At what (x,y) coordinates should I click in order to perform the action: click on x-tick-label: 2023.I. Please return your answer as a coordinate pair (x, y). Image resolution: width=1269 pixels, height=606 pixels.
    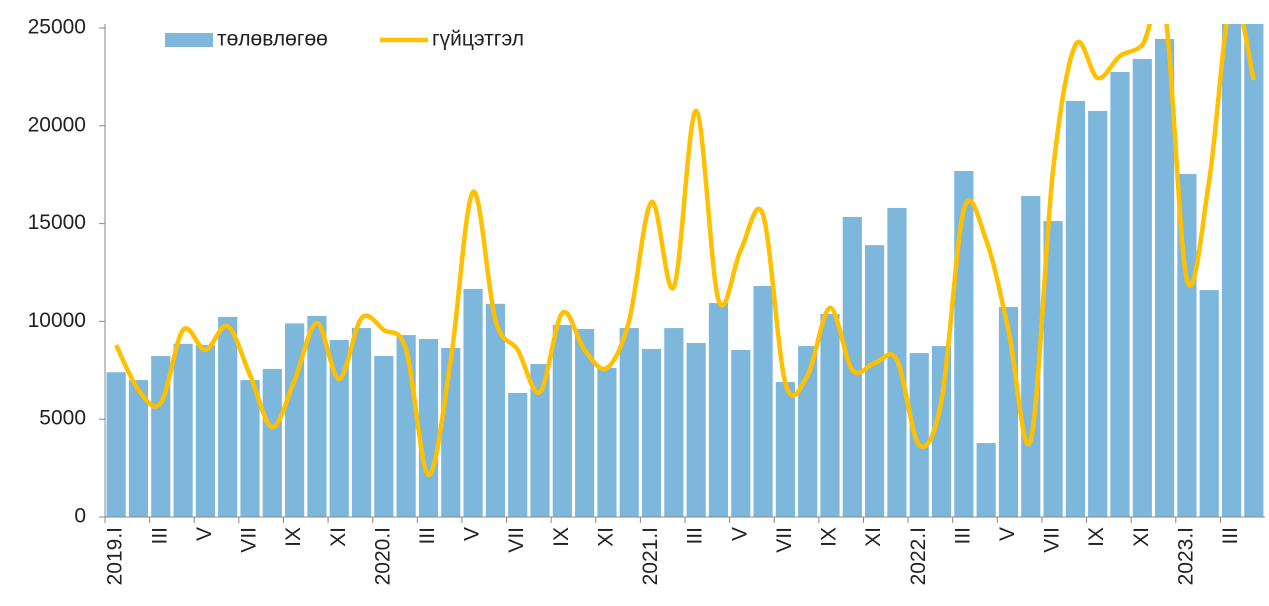
    Looking at the image, I should click on (1185, 556).